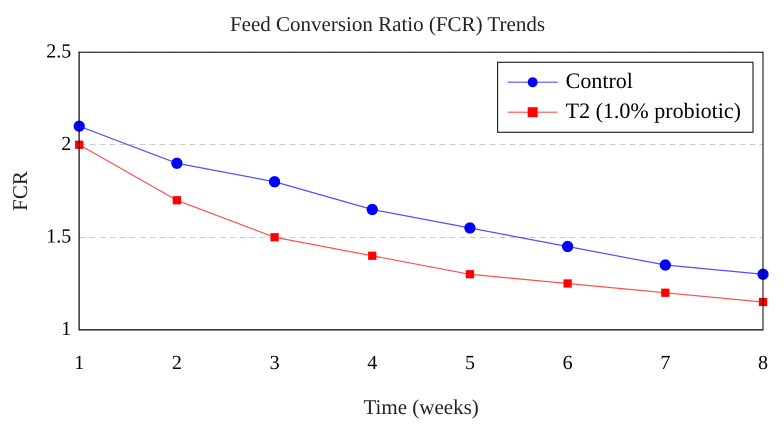 This screenshot has height=430, width=784. I want to click on x-tick-label: 2, so click(177, 363).